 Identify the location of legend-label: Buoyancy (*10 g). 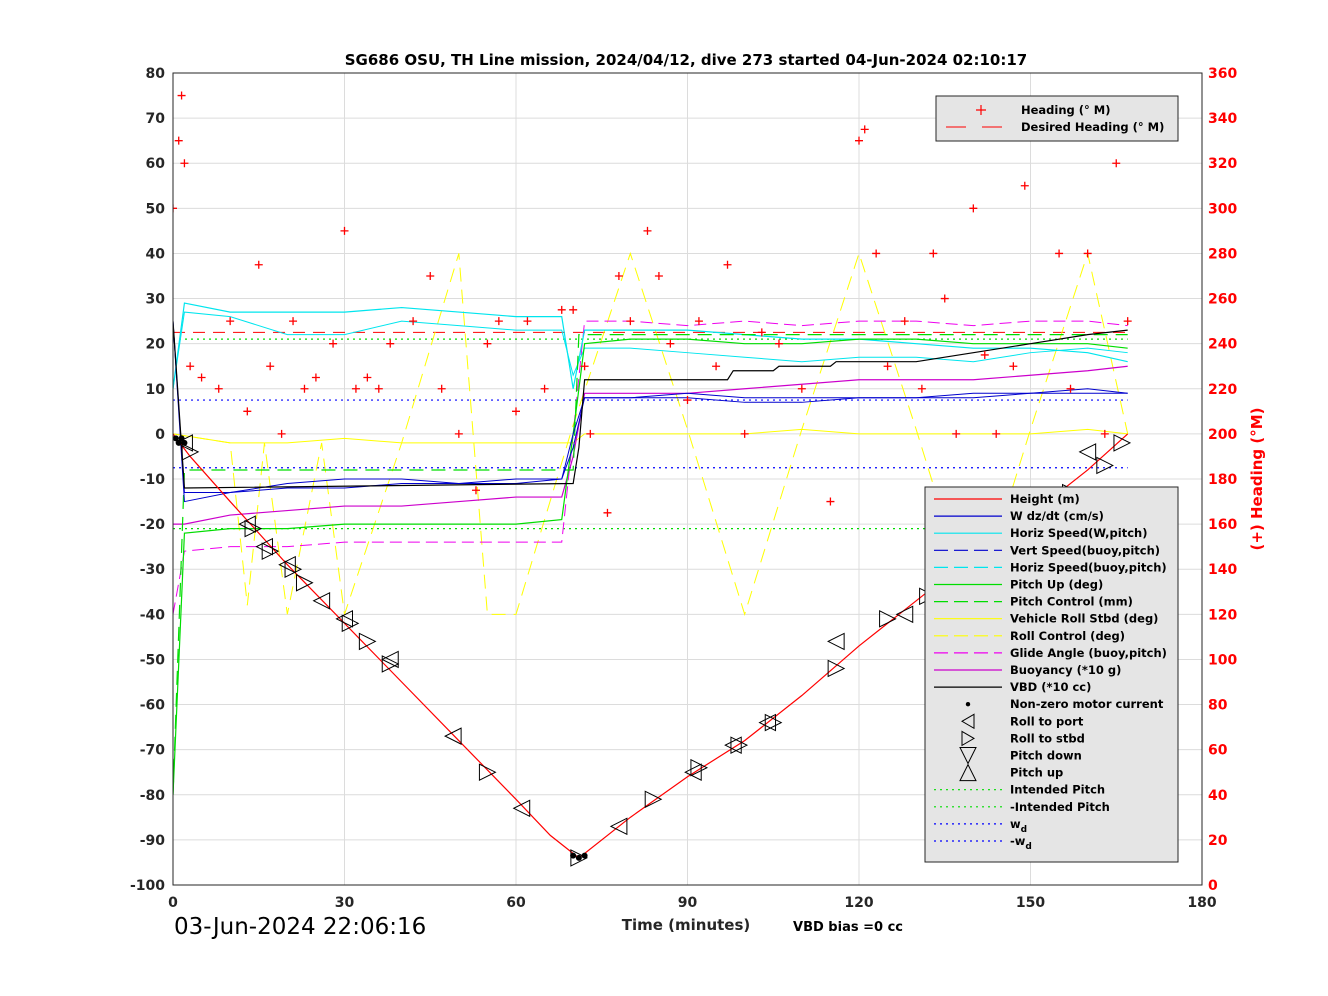
(1065, 670).